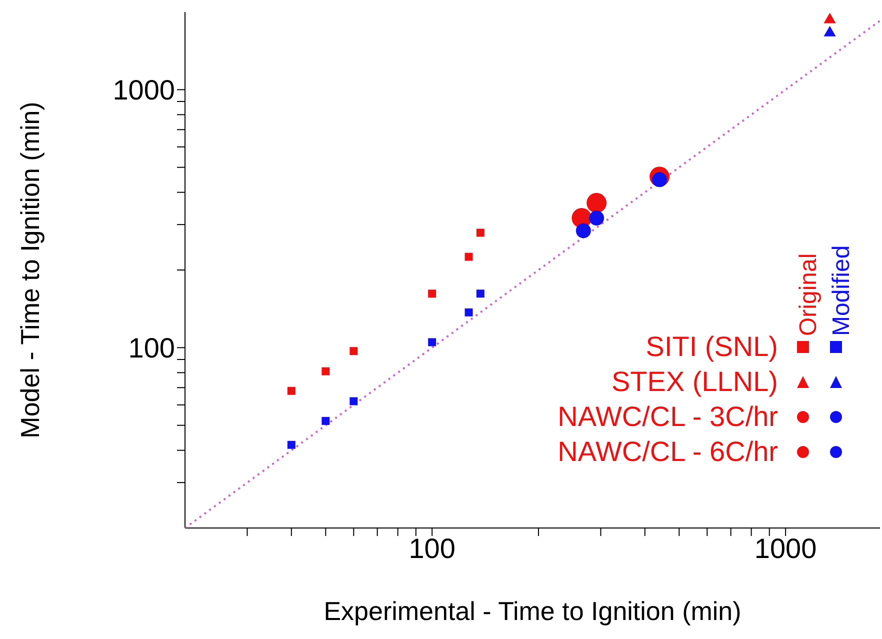 The image size is (882, 639). Describe the element at coordinates (668, 452) in the screenshot. I see `annotation: NAWC/CL - 6C/hr` at that location.